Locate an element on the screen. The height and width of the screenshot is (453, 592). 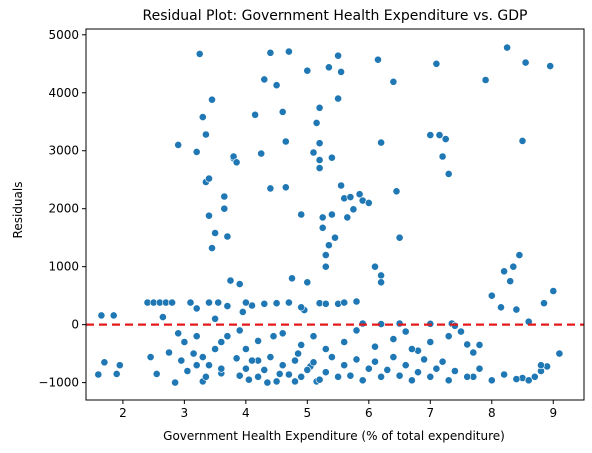
y-tick-label: −1000 is located at coordinates (58, 383).